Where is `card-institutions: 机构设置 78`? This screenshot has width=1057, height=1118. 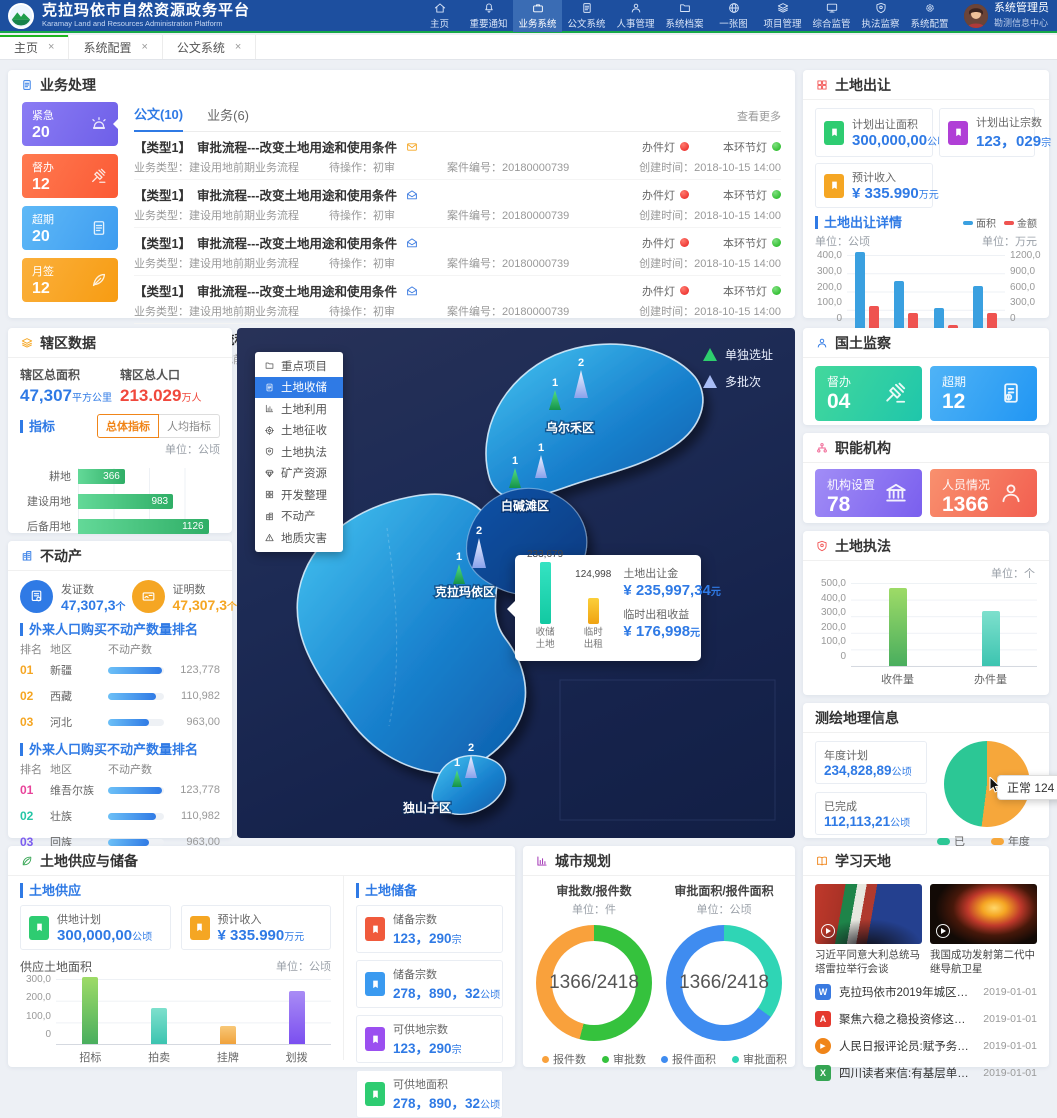 card-institutions: 机构设置 78 is located at coordinates (868, 493).